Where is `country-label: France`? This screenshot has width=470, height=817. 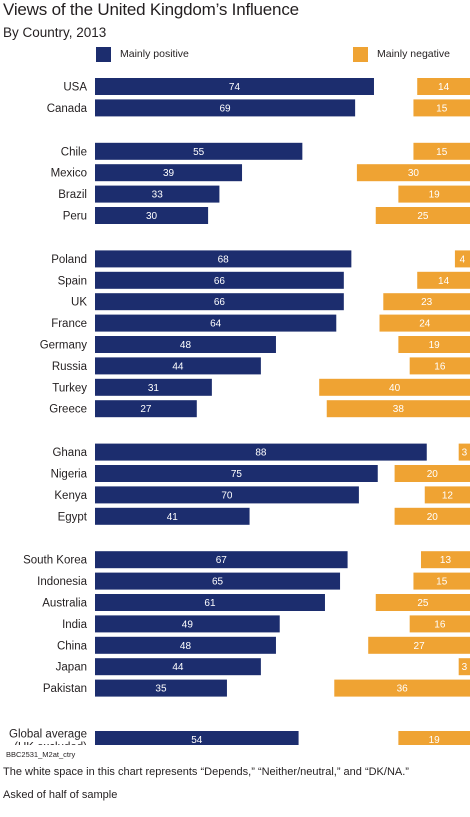
country-label: France is located at coordinates (69, 324).